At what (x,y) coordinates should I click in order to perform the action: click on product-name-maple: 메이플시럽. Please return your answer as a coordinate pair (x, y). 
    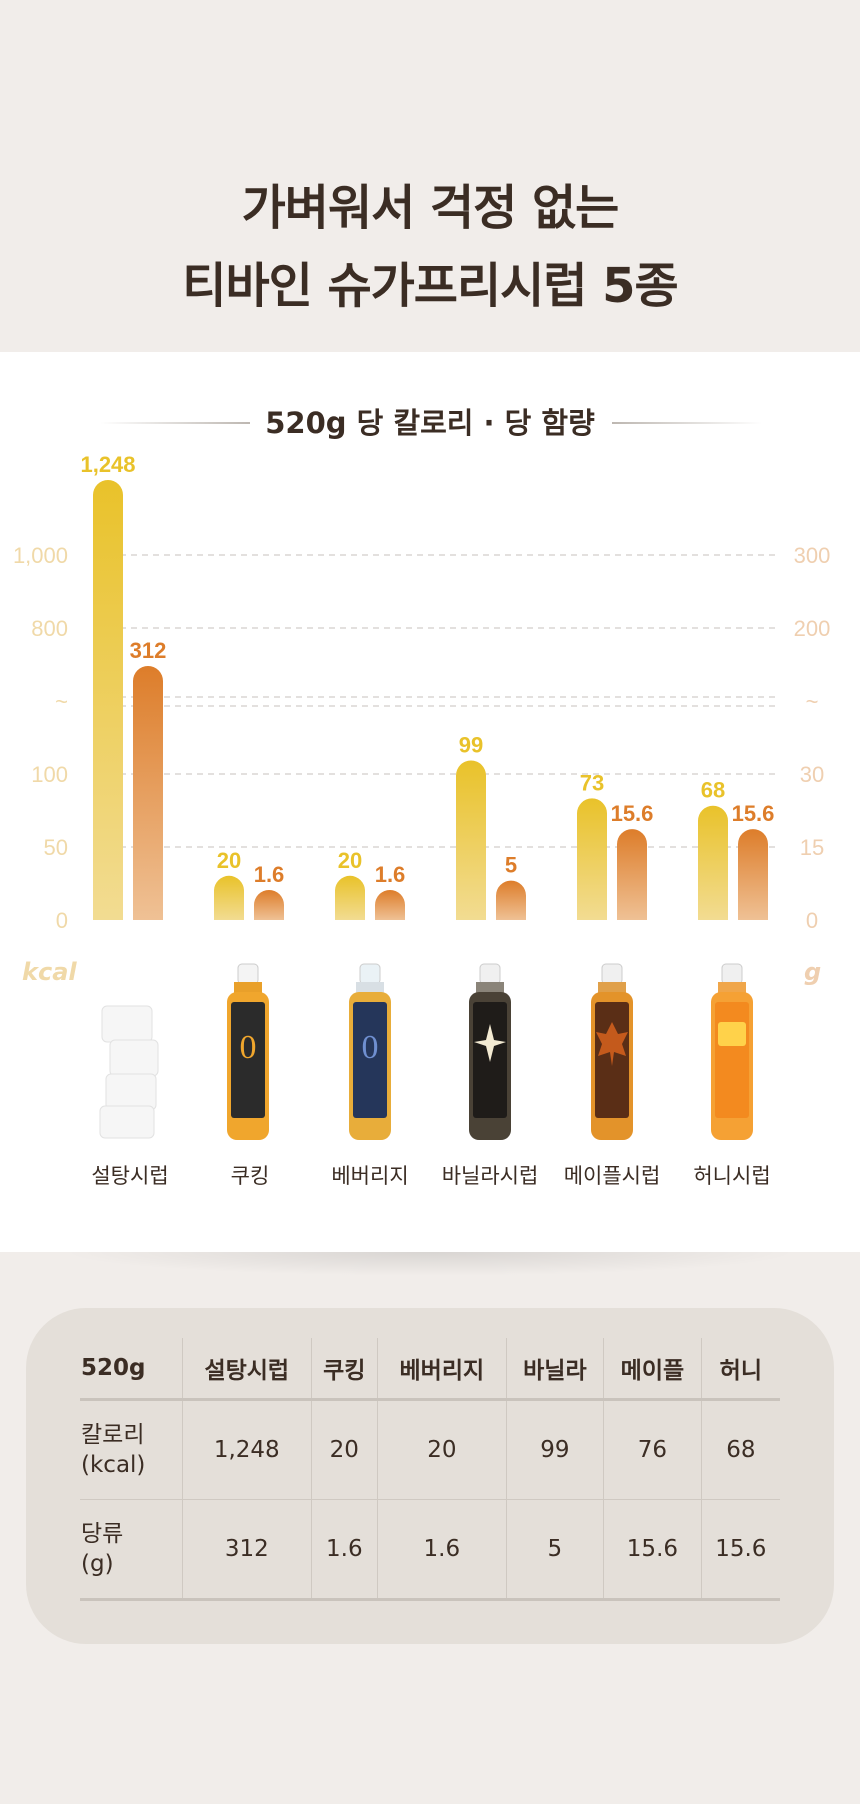
    Looking at the image, I should click on (612, 1176).